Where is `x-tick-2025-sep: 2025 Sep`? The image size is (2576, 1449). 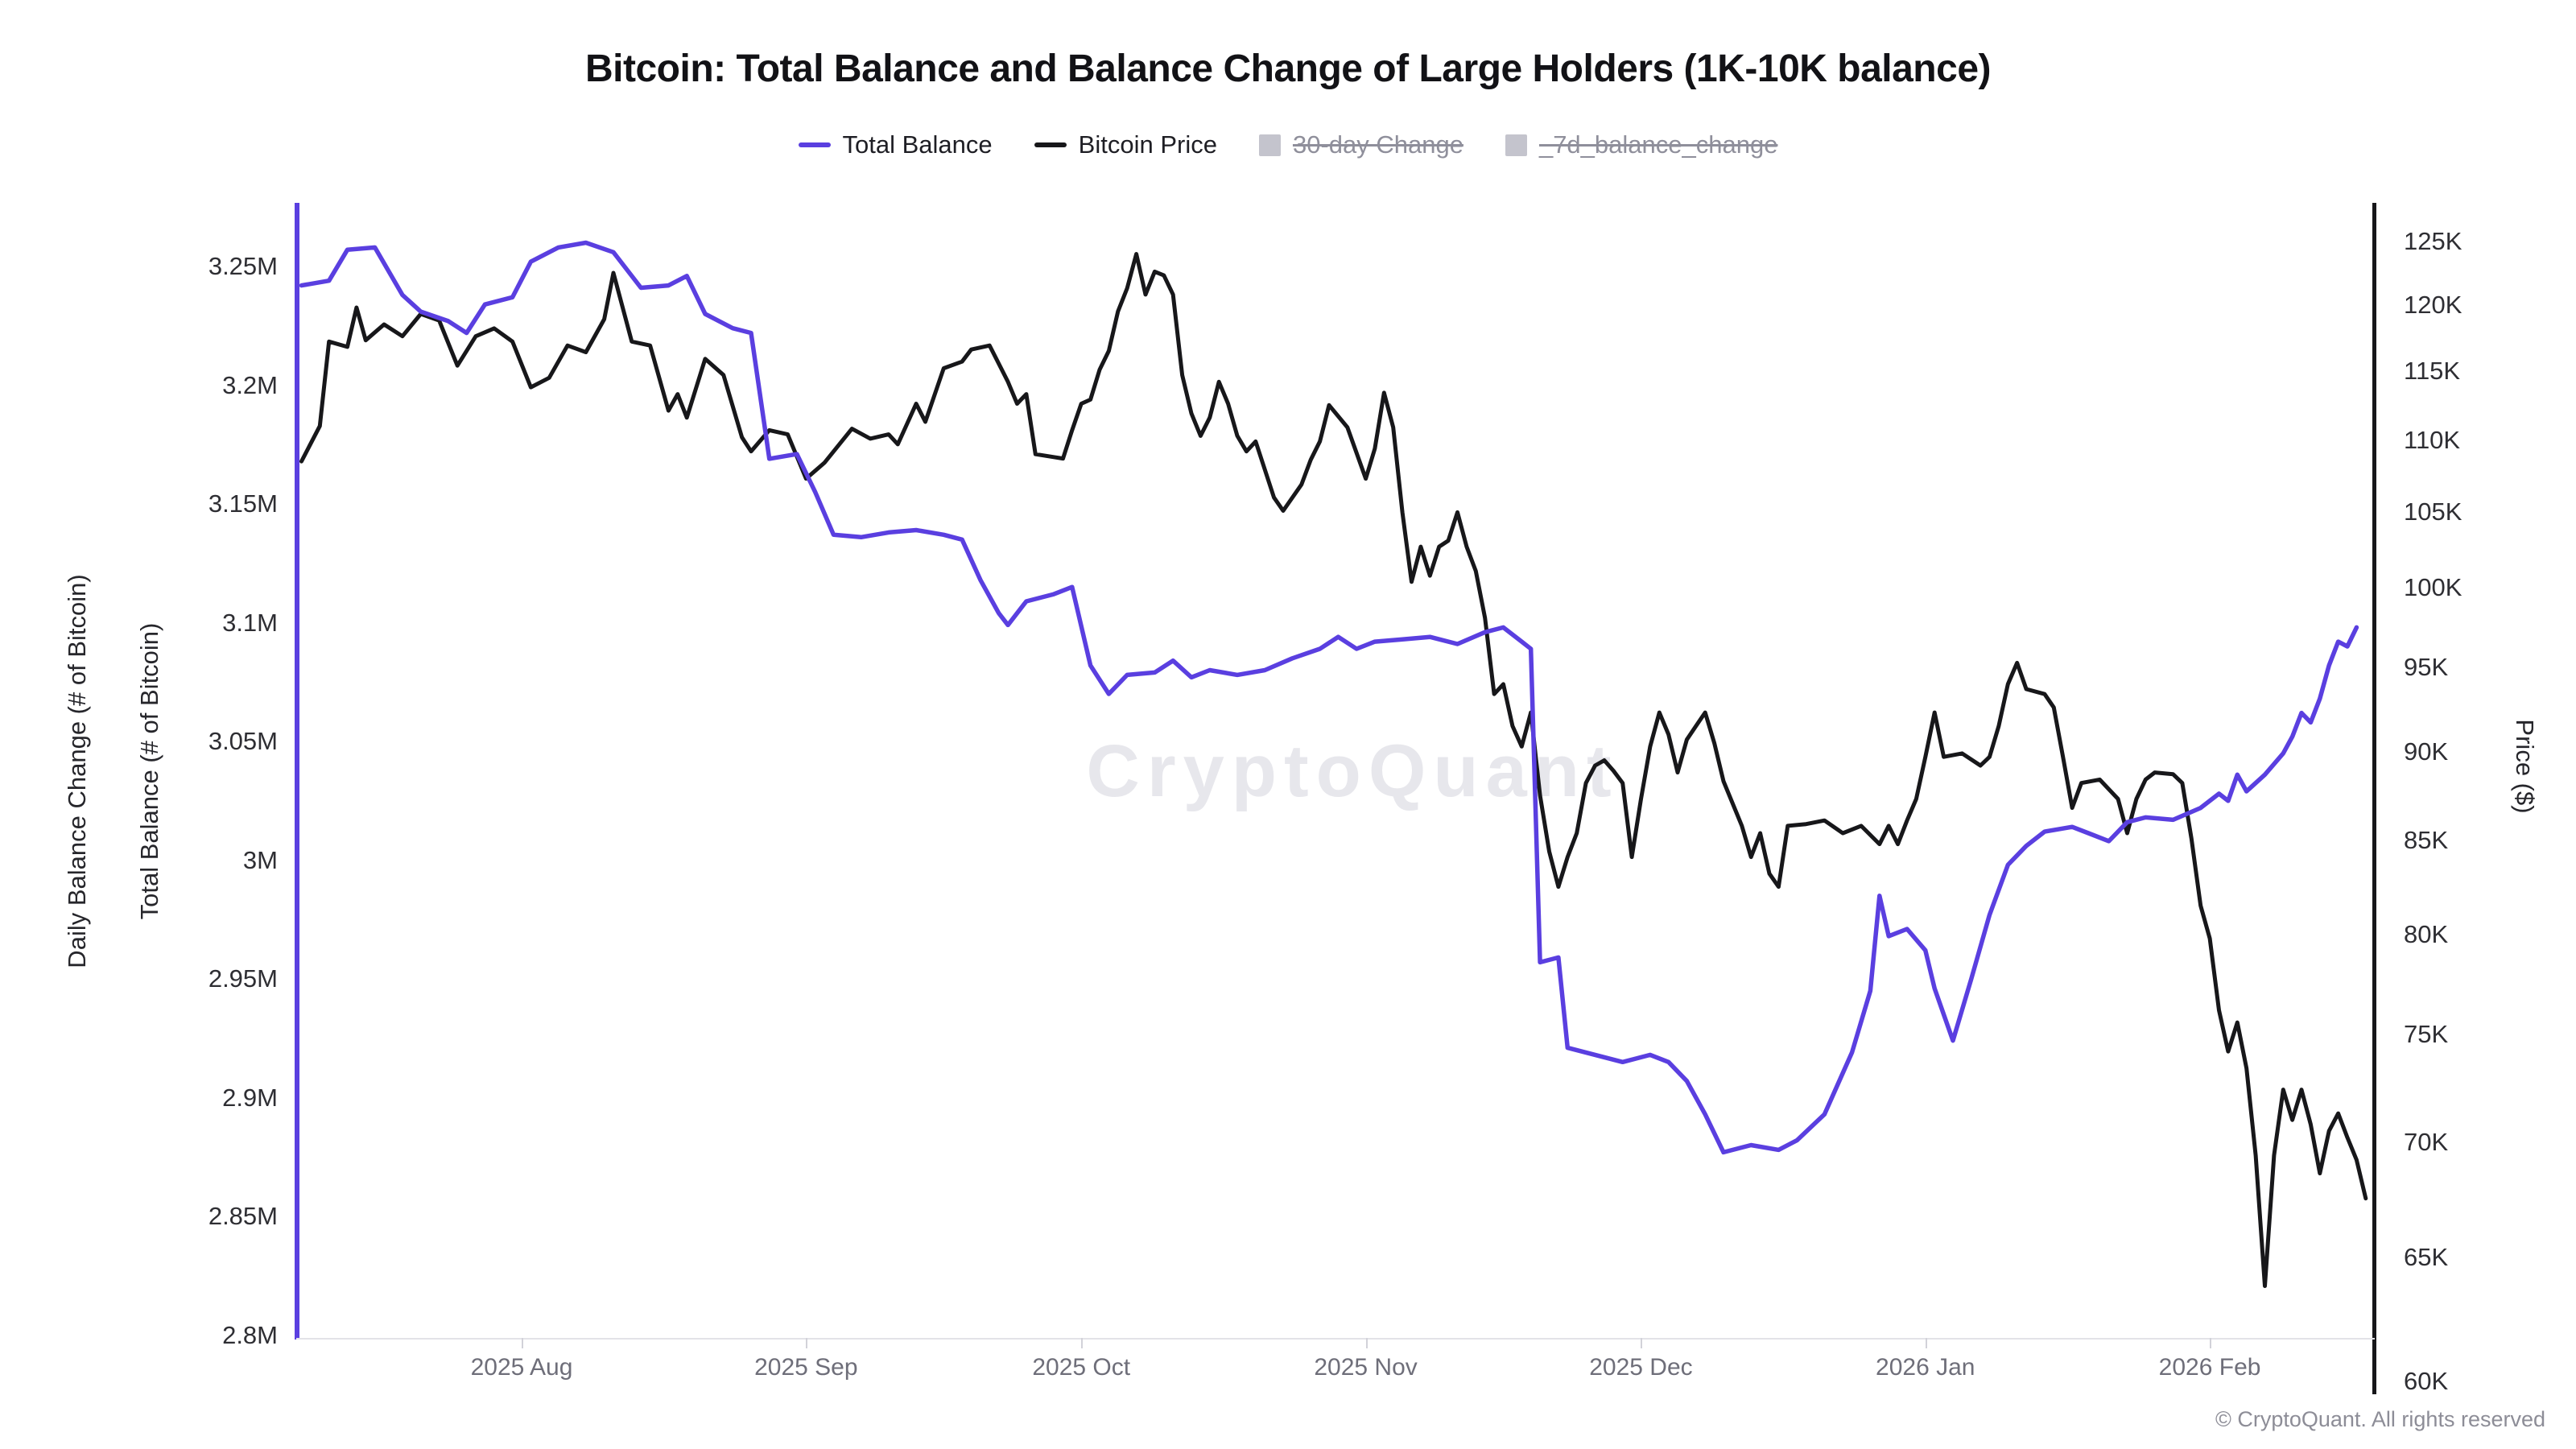
x-tick-2025-sep: 2025 Sep is located at coordinates (806, 1367).